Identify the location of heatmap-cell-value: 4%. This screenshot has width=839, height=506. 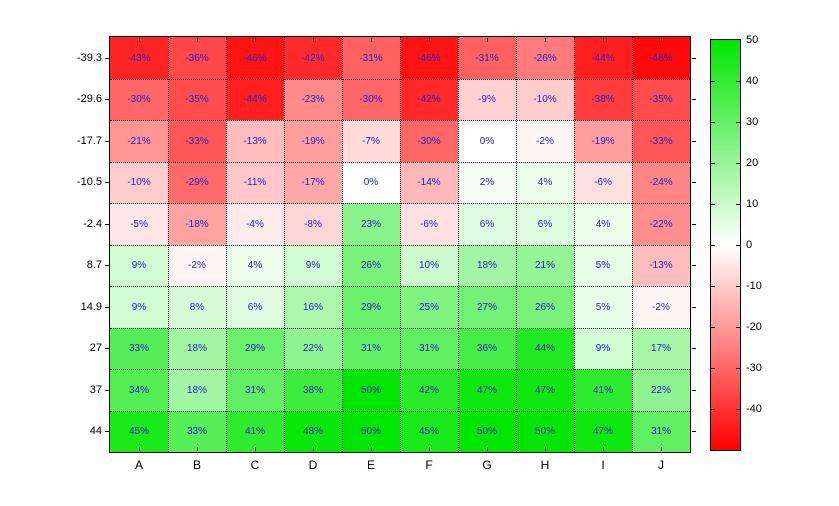
(255, 265).